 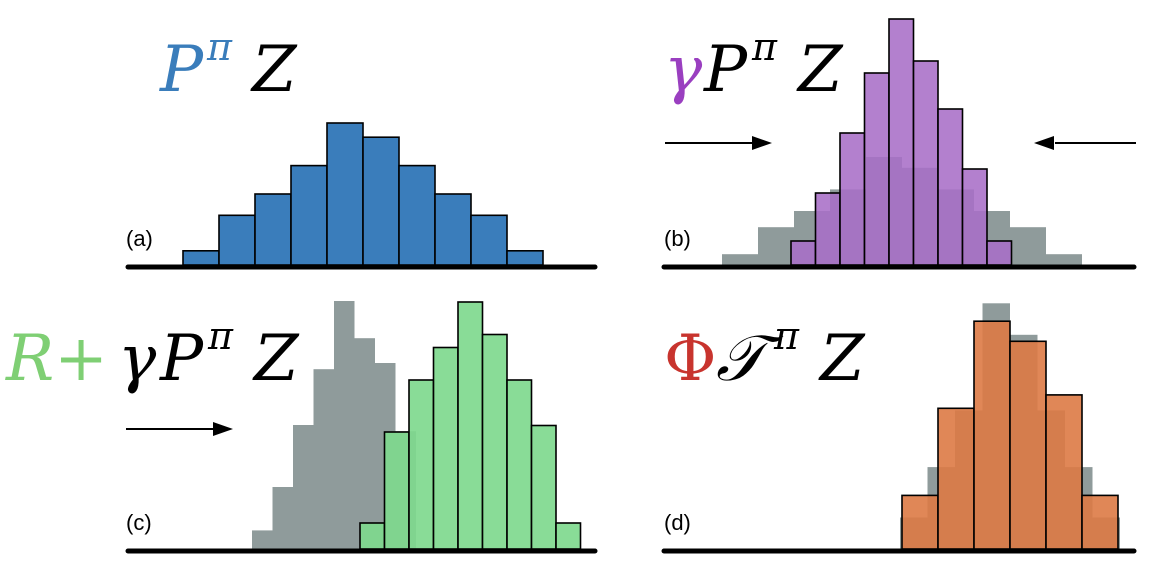 What do you see at coordinates (690, 359) in the screenshot?
I see `formula-prefix-phi: Φ` at bounding box center [690, 359].